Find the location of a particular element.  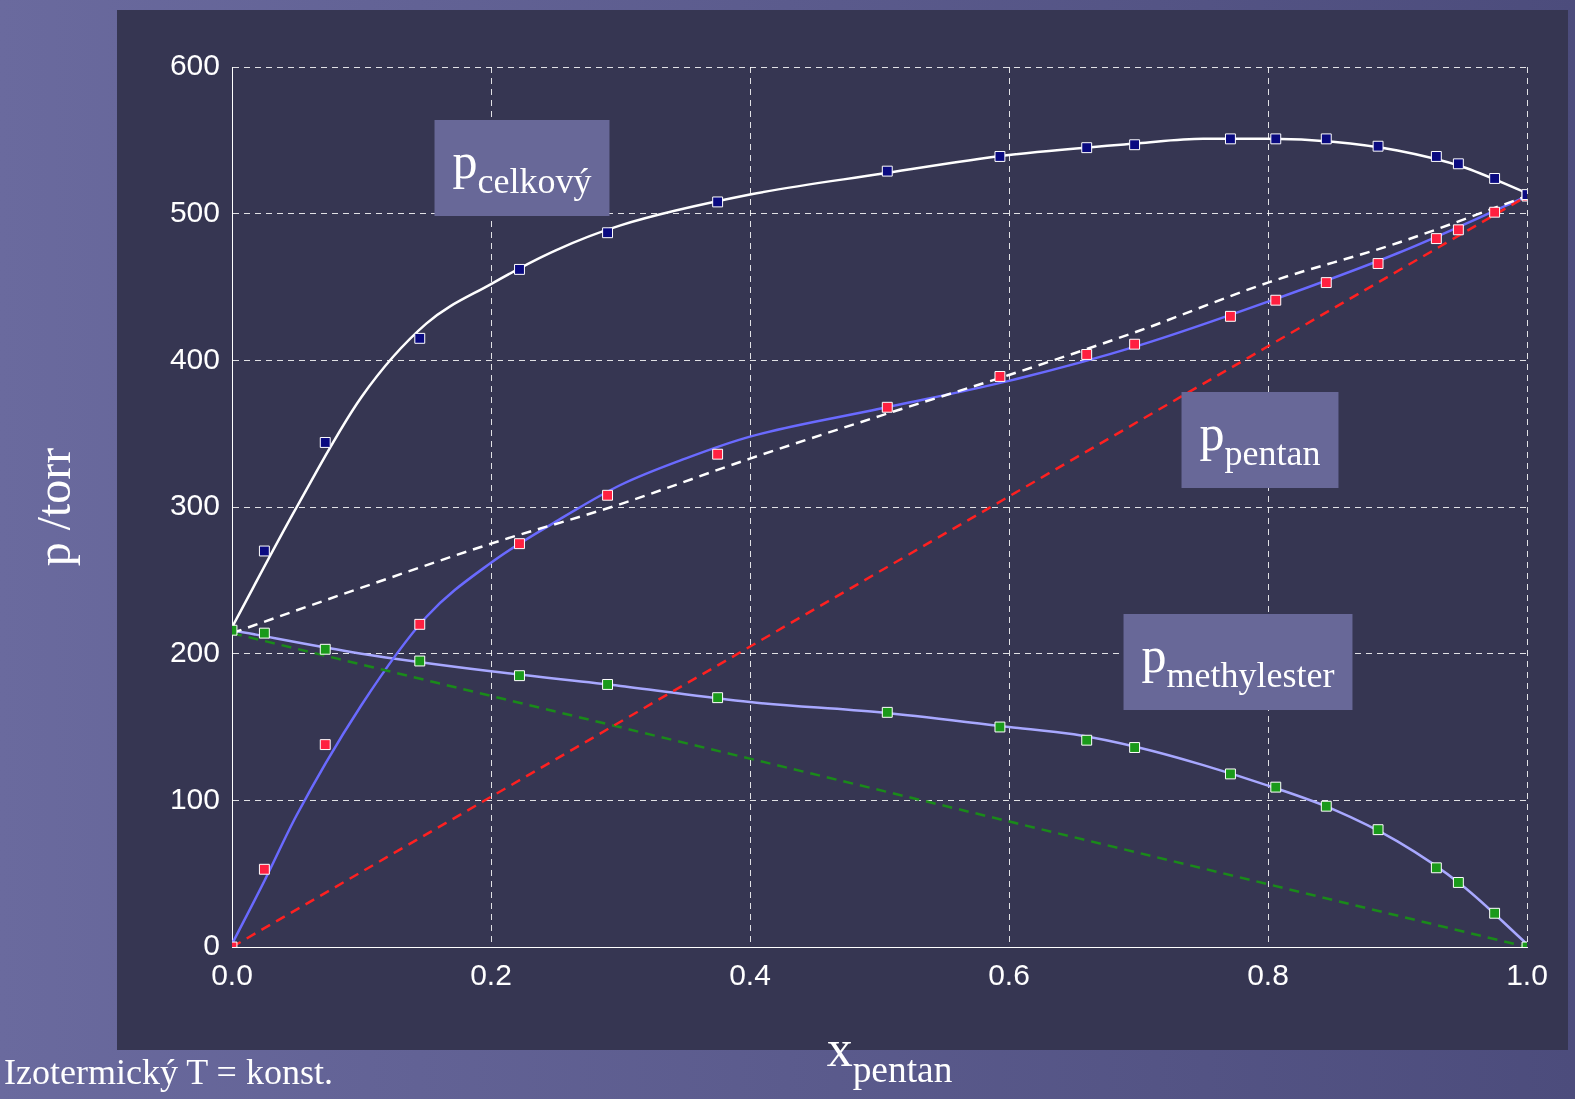

x-tick-label: 0.8 is located at coordinates (1268, 975).